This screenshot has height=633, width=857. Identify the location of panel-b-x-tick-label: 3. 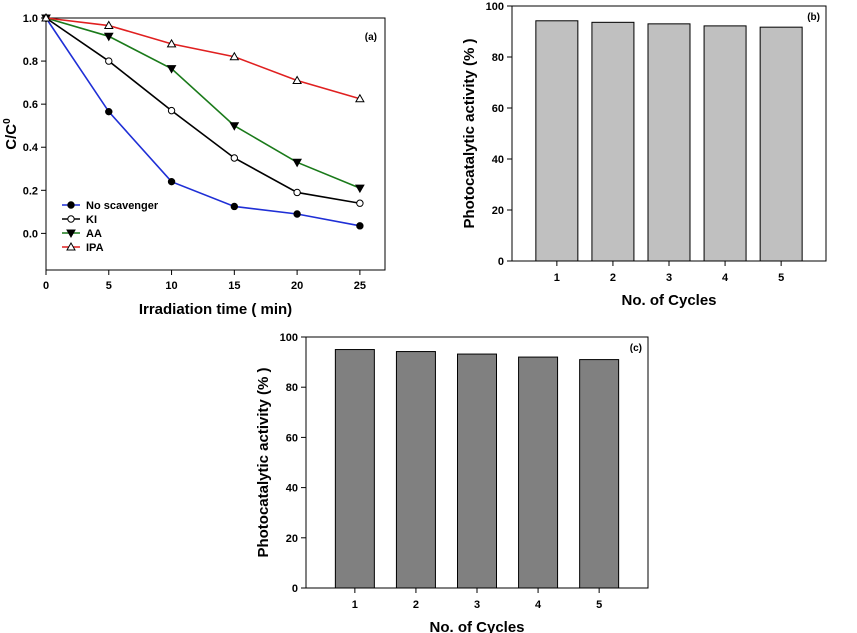
(669, 278).